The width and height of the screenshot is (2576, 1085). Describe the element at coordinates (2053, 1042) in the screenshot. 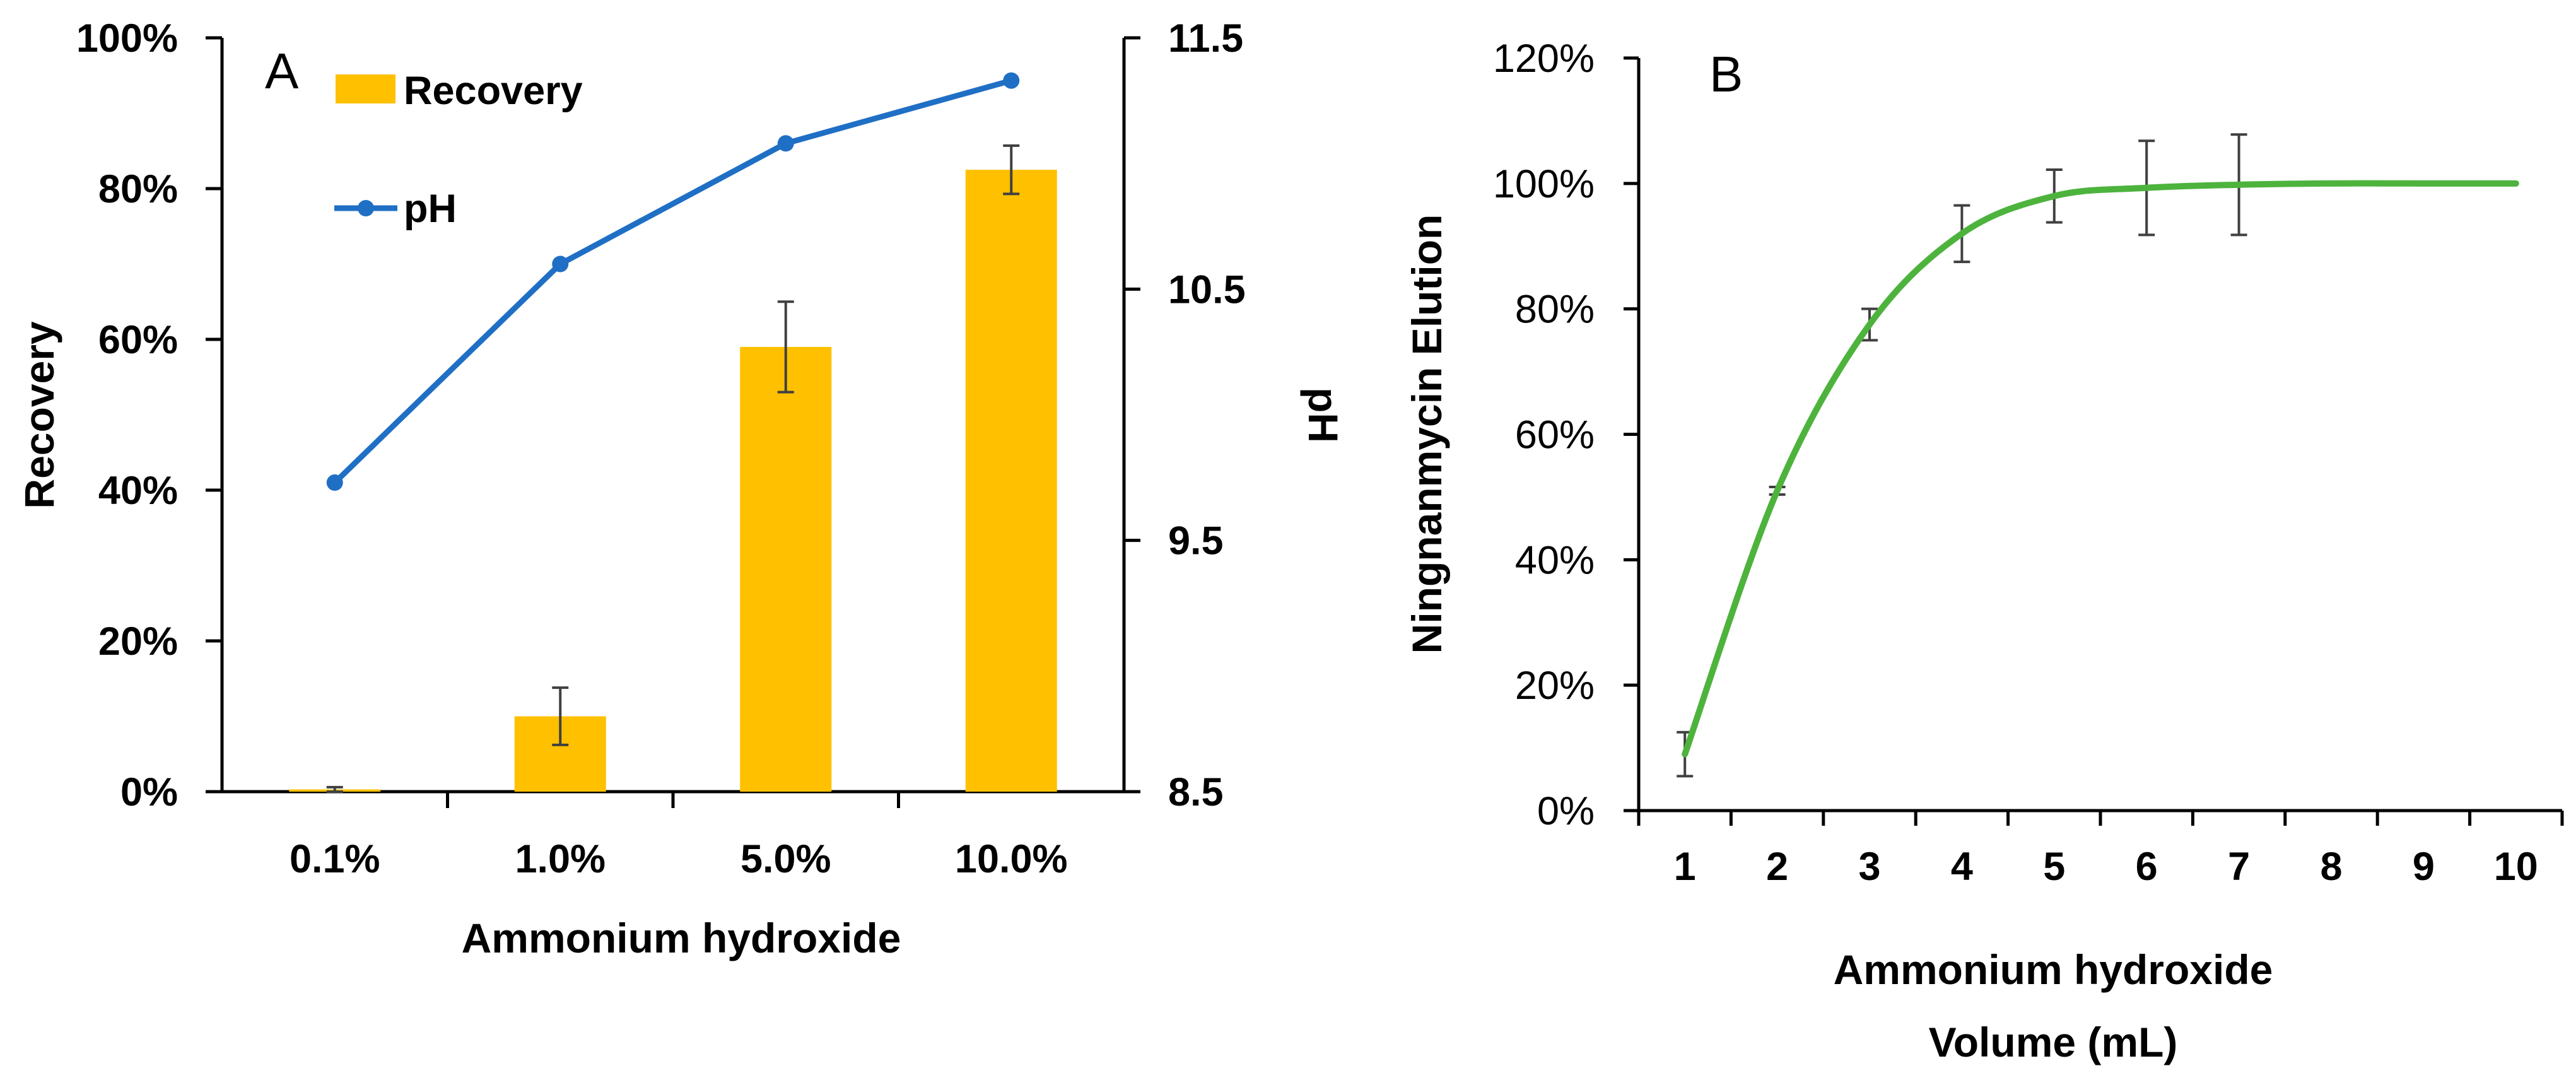

I see `x-axis-title-line2: Volume (mL)` at that location.